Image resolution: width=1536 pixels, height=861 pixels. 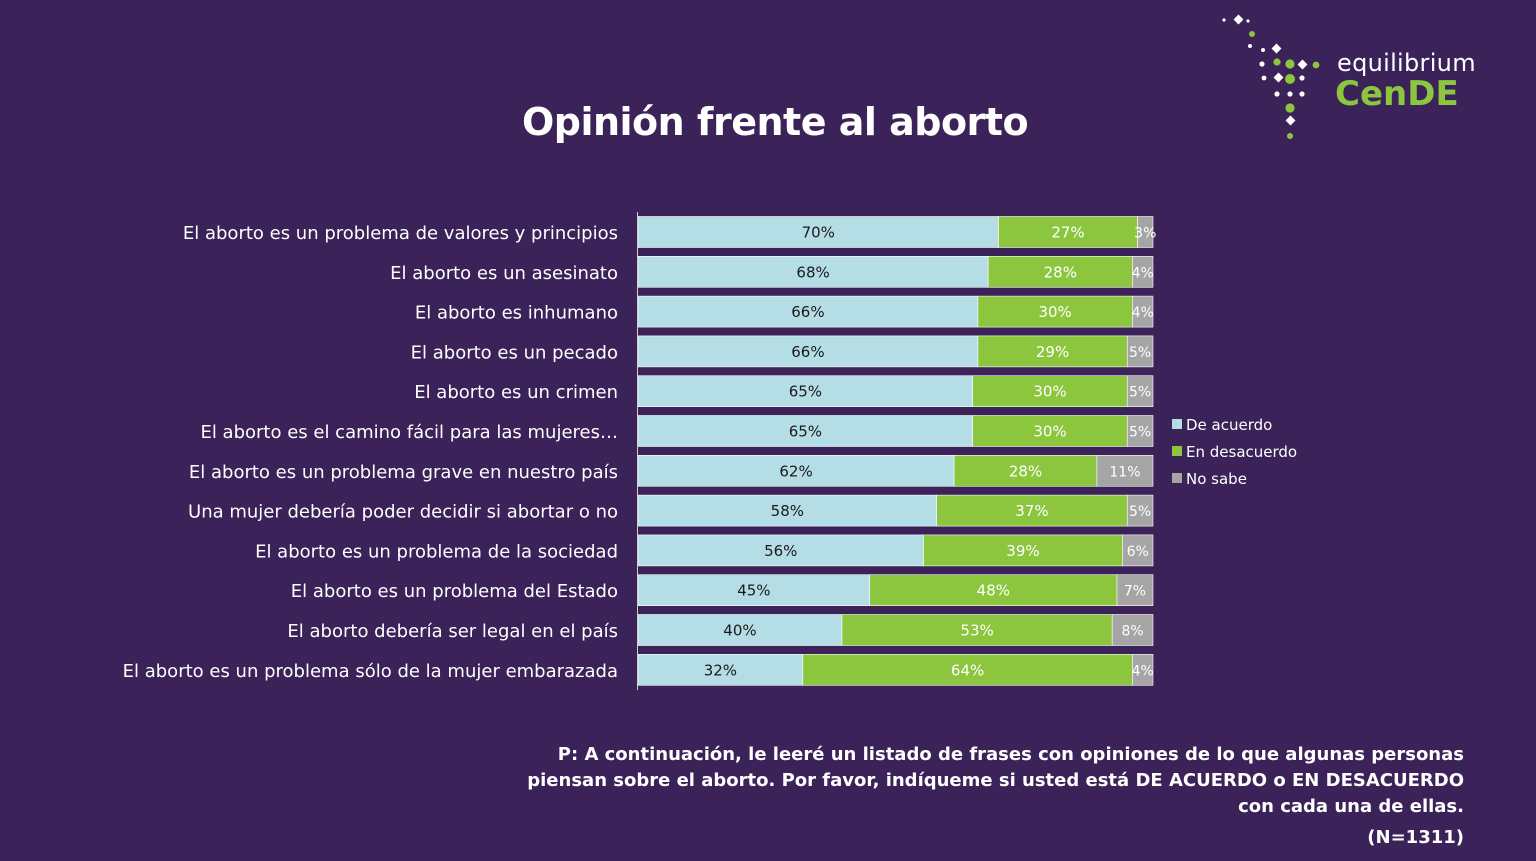 I want to click on data-label-de-acuerdo: 40%, so click(x=739, y=631).